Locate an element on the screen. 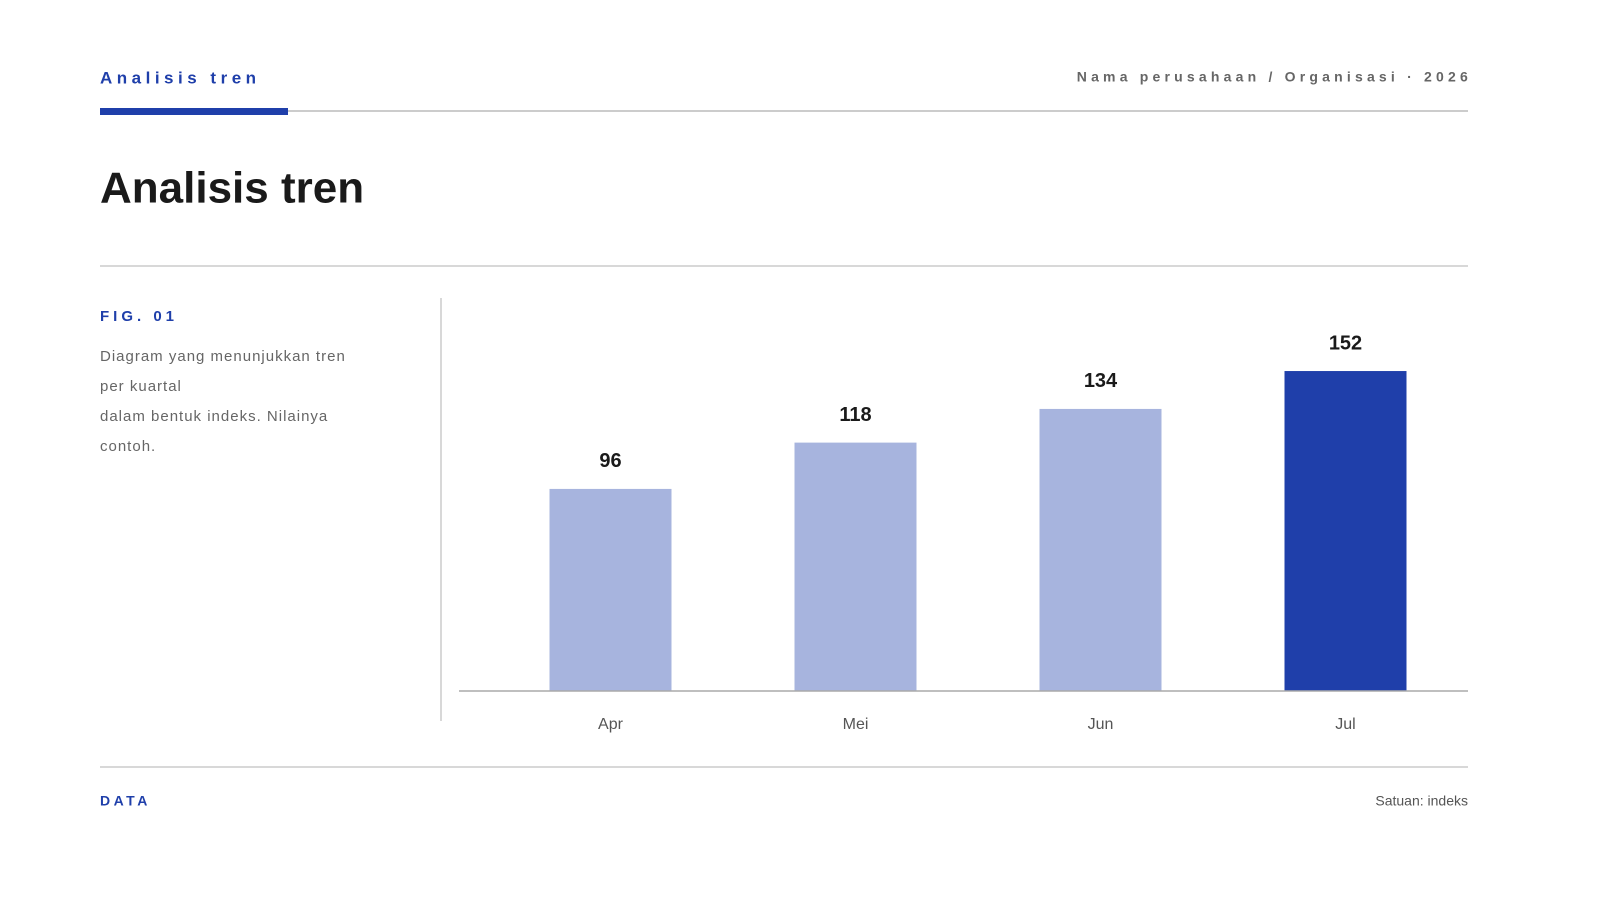 Image resolution: width=1598 pixels, height=900 pixels. organization: Nama perusahaan / Organisasi · 2026 is located at coordinates (1274, 77).